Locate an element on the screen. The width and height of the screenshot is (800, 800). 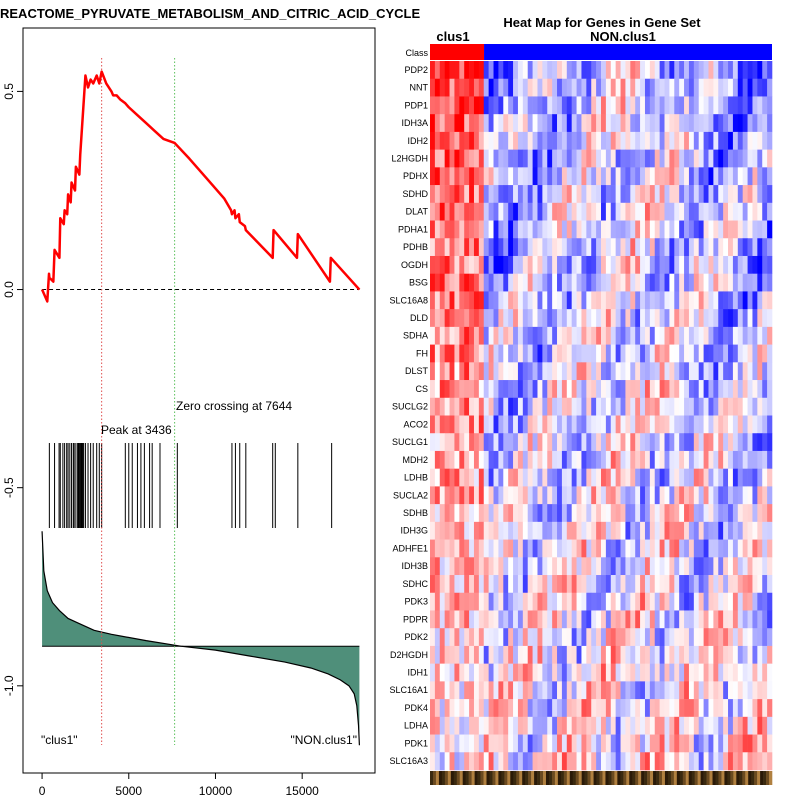
x-tick-label: 15000 is located at coordinates (302, 791).